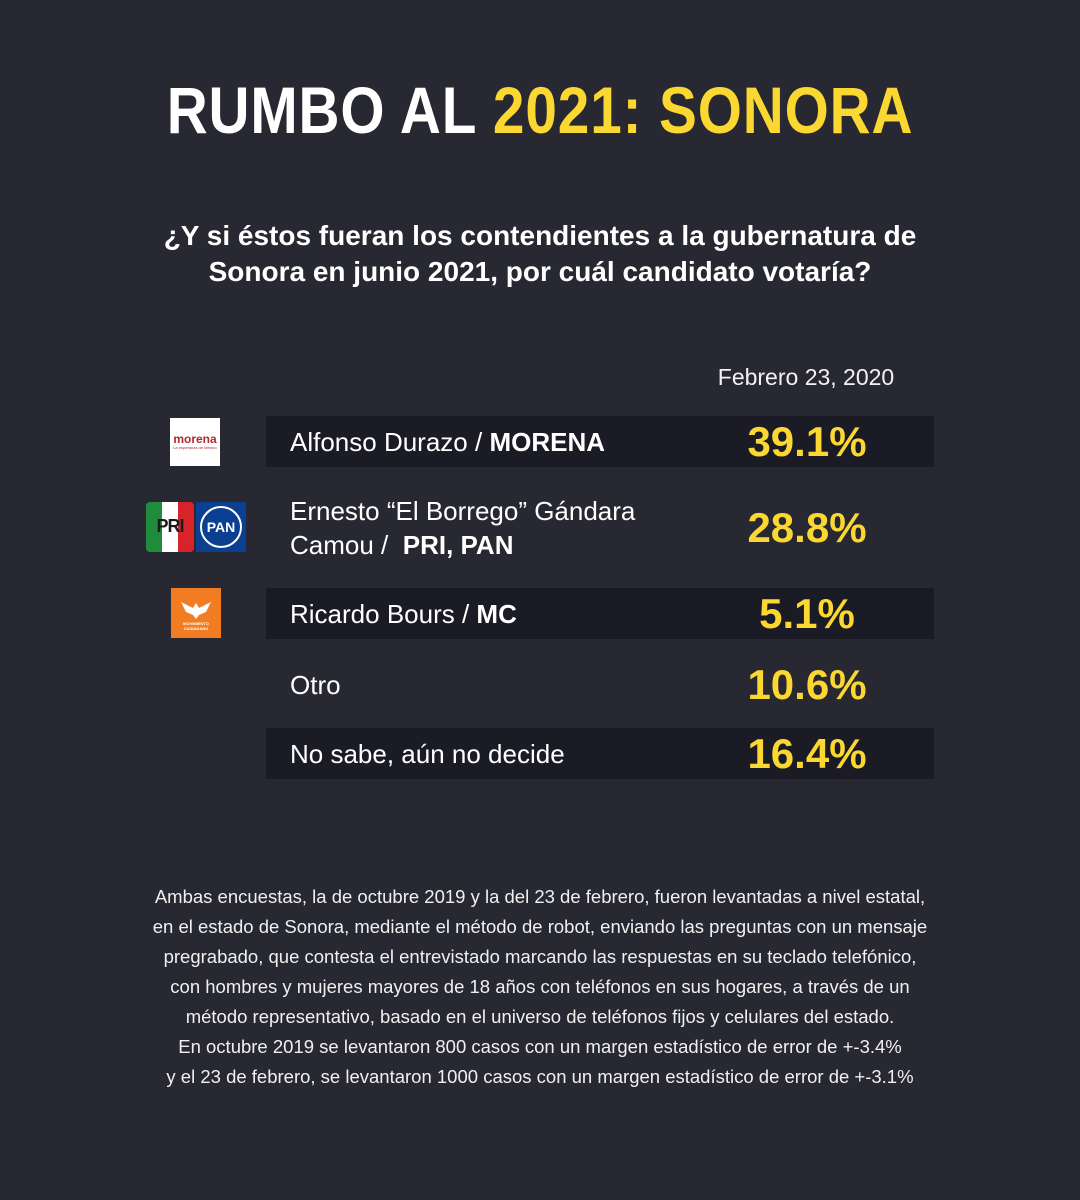  I want to click on pan-logo: PAN, so click(221, 527).